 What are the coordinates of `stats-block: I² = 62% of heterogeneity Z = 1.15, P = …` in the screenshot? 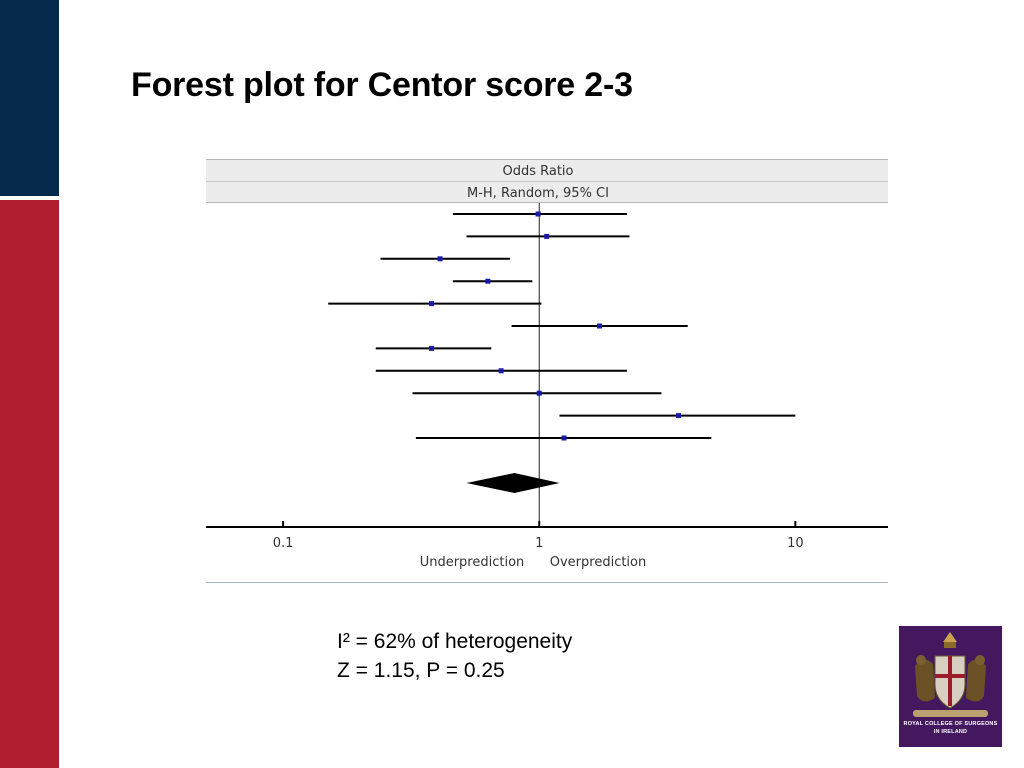 It's located at (454, 656).